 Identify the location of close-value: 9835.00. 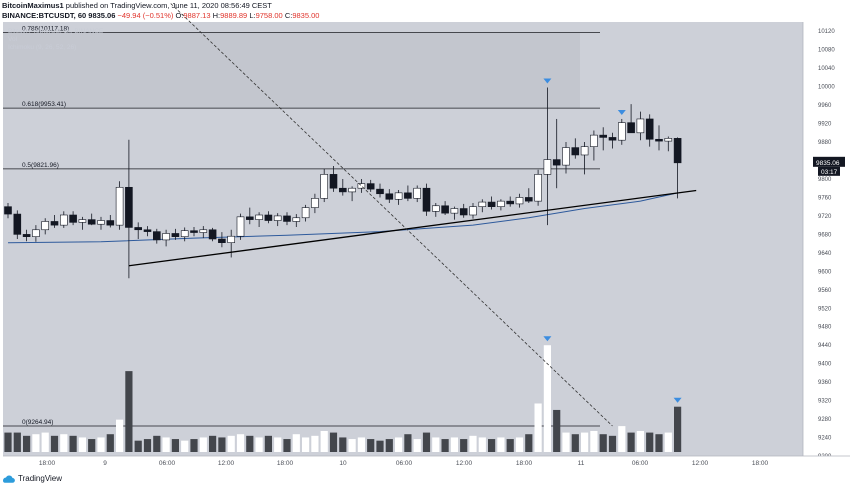
(306, 15).